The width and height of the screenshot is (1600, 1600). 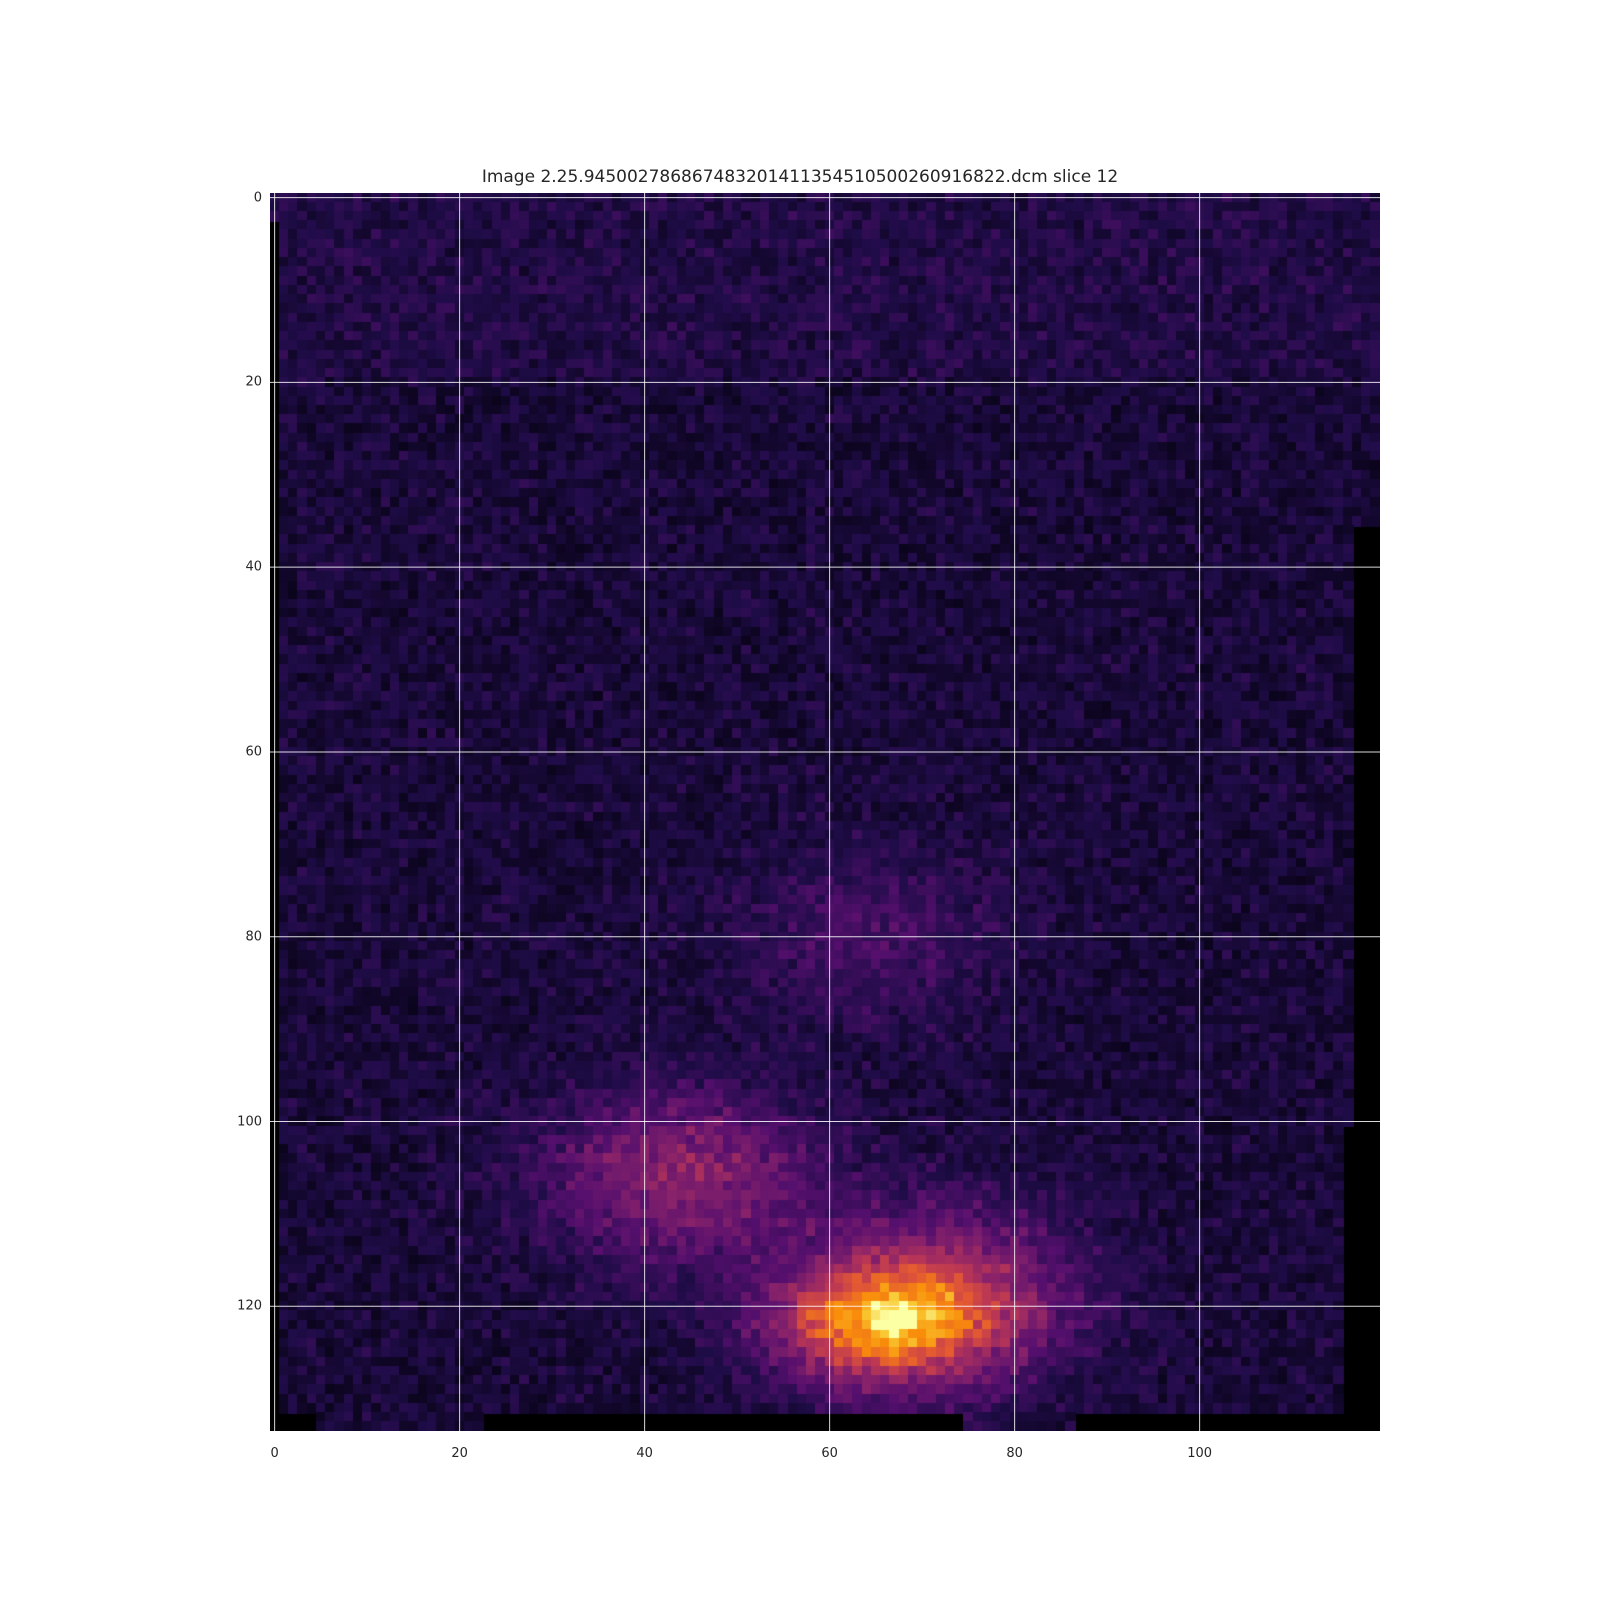 I want to click on y-tick-label: 100, so click(x=249, y=1121).